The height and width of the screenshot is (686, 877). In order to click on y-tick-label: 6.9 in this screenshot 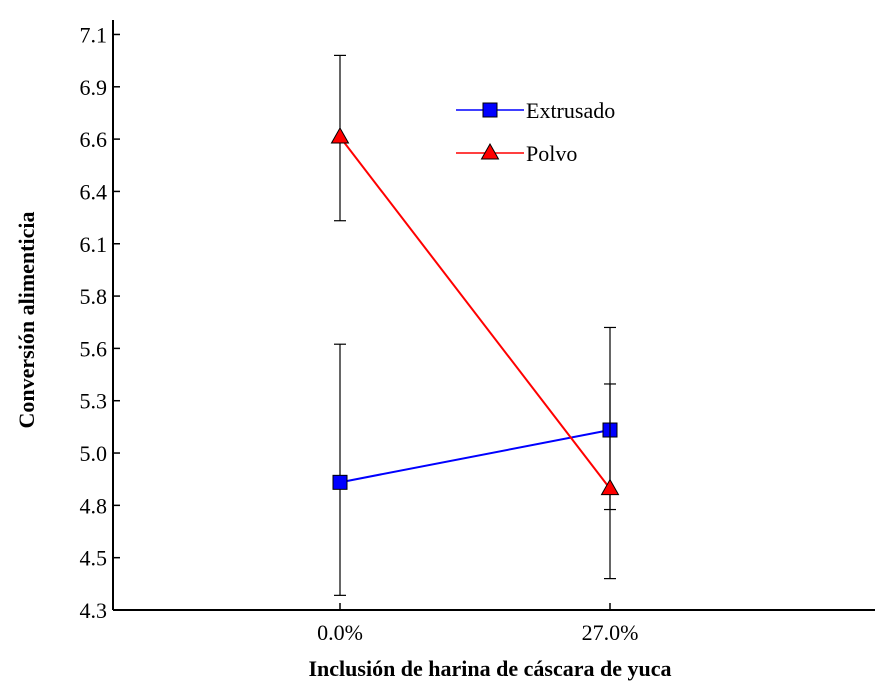, I will do `click(94, 87)`.